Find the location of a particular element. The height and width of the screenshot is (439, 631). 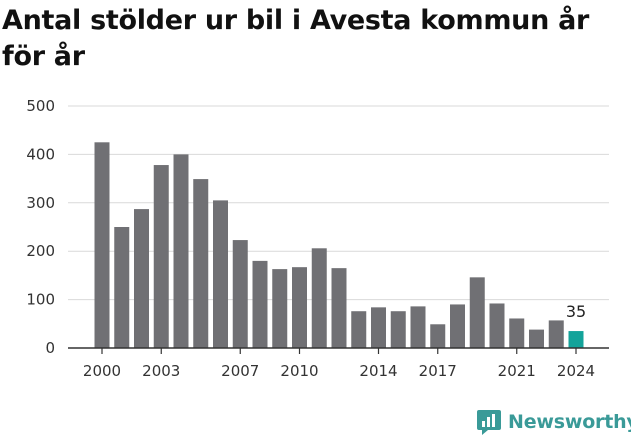

bar-2021 is located at coordinates (517, 333).